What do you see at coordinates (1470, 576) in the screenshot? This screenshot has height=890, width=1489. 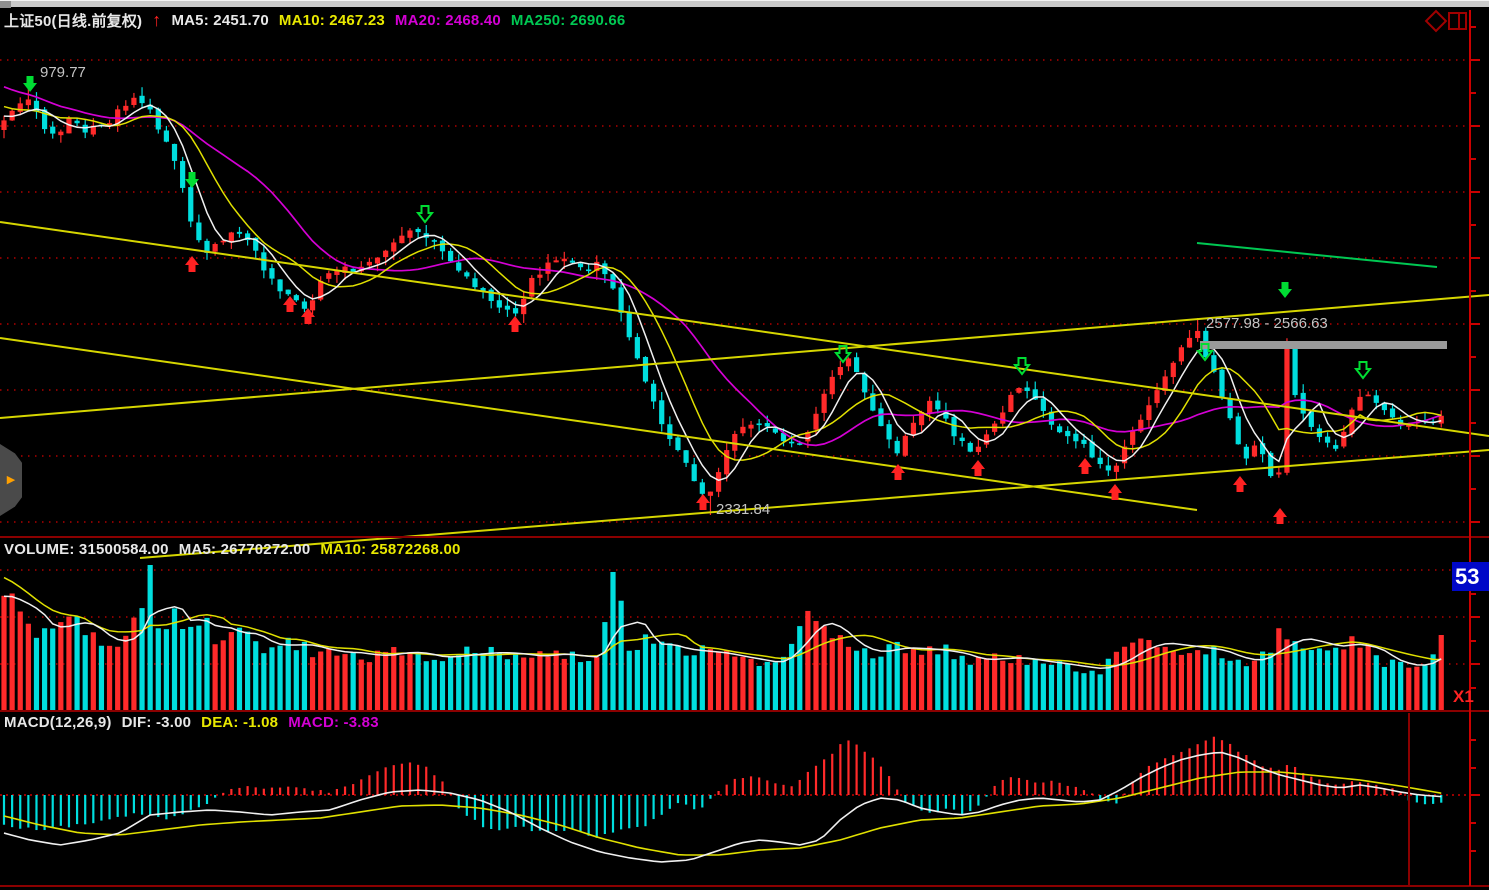 I see `volume-axis-badge: 53` at bounding box center [1470, 576].